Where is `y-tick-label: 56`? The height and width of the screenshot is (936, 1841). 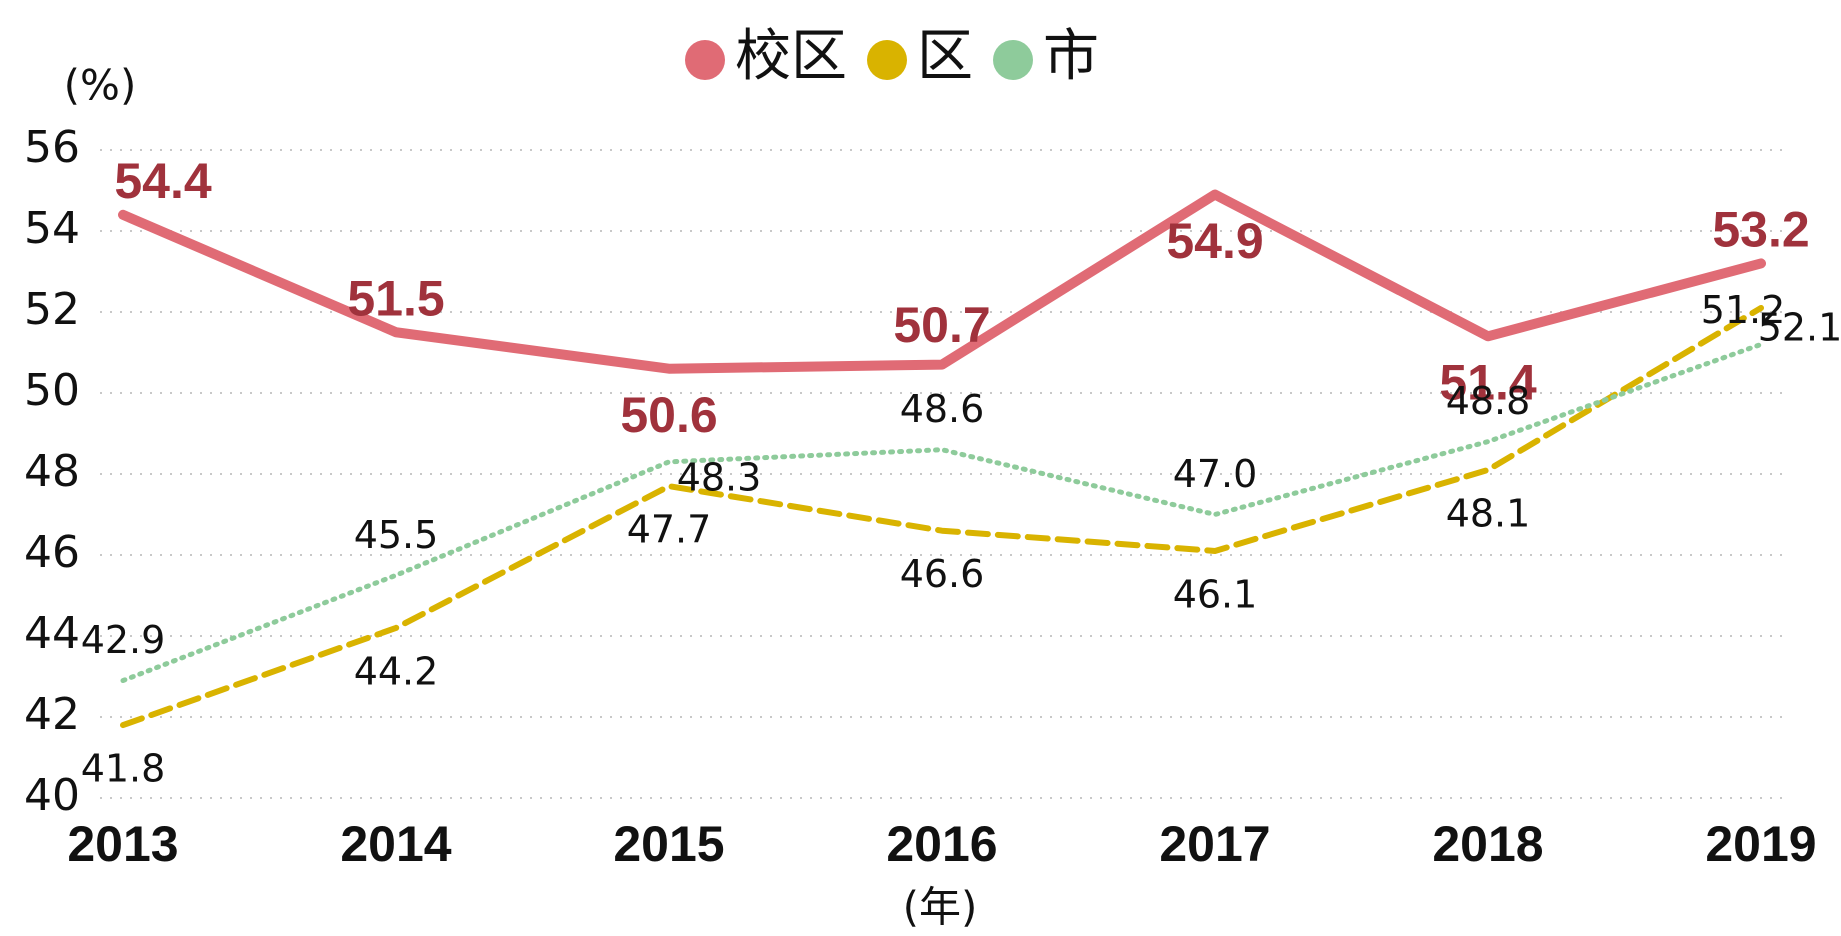
y-tick-label: 56 is located at coordinates (52, 147).